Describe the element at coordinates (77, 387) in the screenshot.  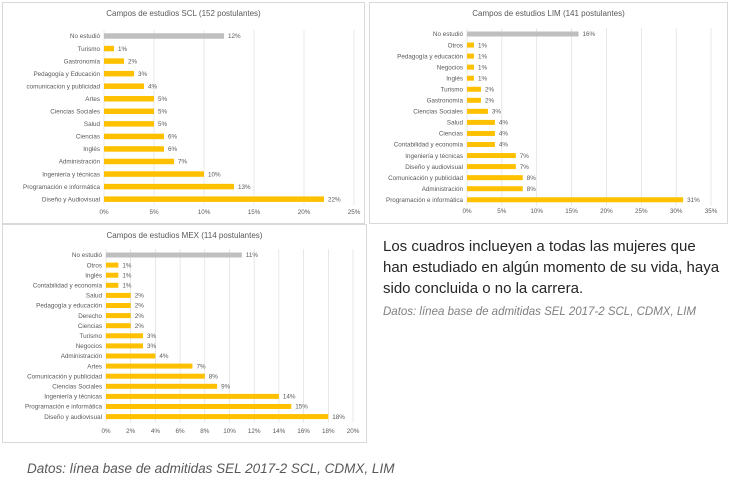
I see `category-label: Ciencias Sociales` at that location.